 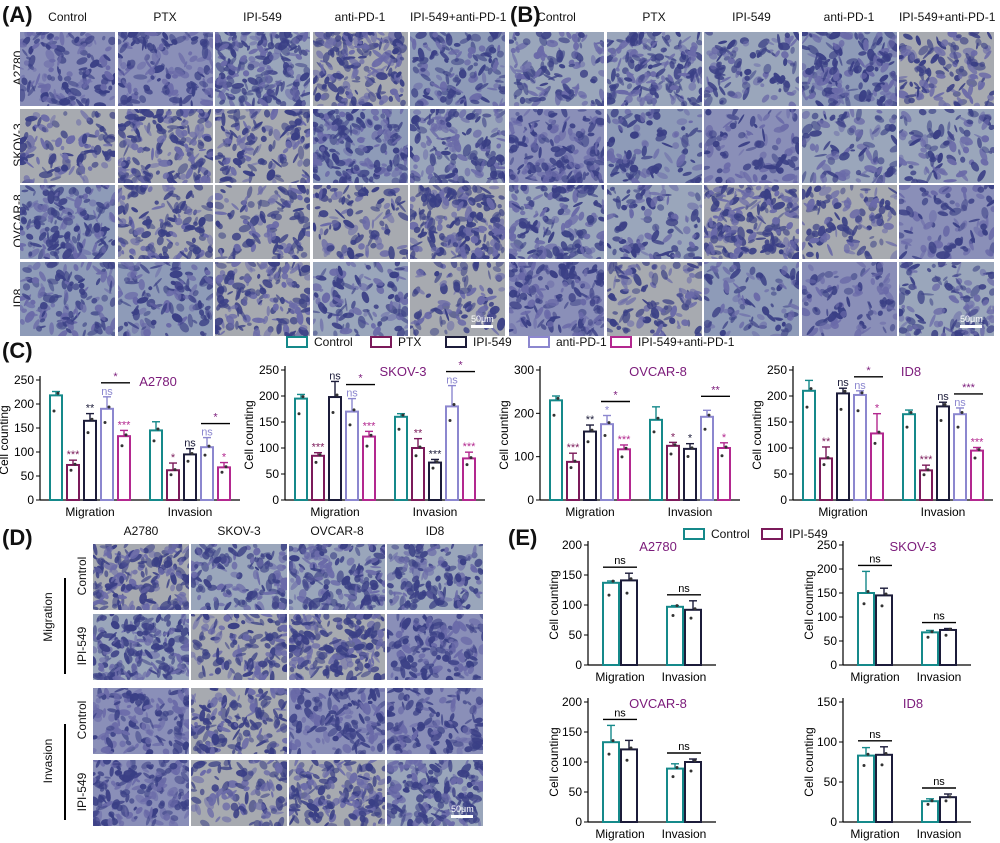 What do you see at coordinates (658, 371) in the screenshot?
I see `chart-title: OVCAR-8` at bounding box center [658, 371].